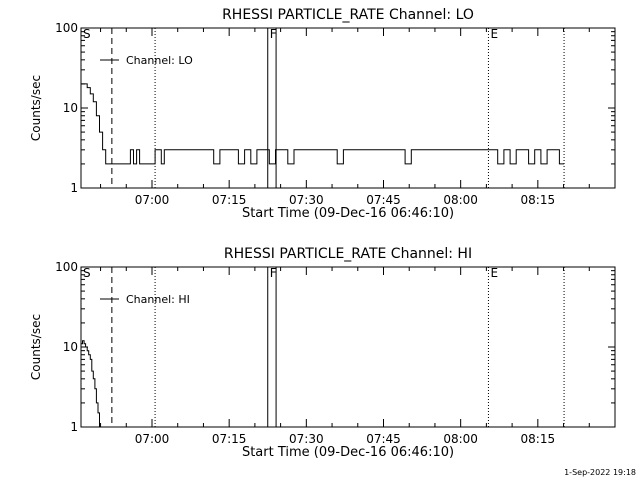 This screenshot has height=480, width=640. Describe the element at coordinates (158, 299) in the screenshot. I see `legend-label: Channel: HI` at that location.